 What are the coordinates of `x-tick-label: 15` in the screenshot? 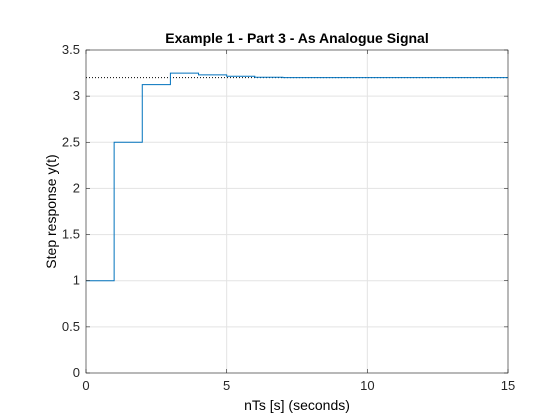 It's located at (508, 385).